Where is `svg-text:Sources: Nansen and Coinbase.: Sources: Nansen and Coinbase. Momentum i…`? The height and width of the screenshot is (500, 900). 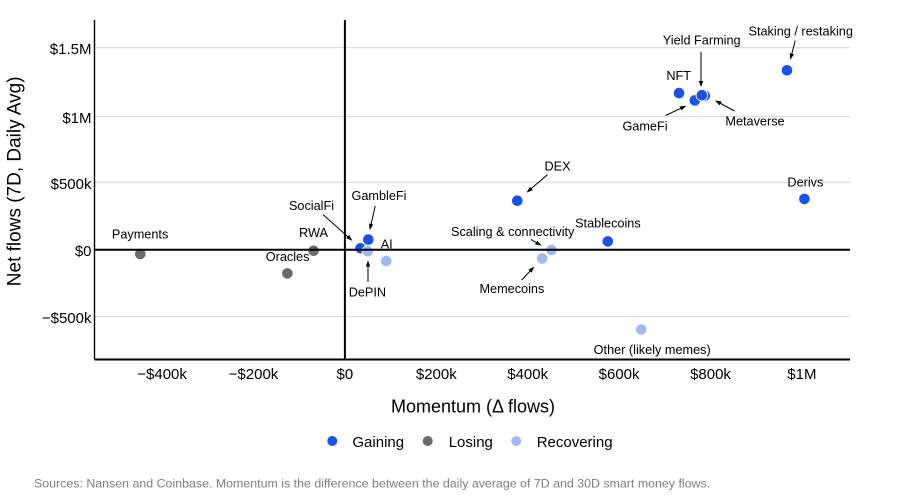 svg-text:Sources: Nansen and Coinbase.: Sources: Nansen and Coinbase. Momentum i… is located at coordinates (372, 483).